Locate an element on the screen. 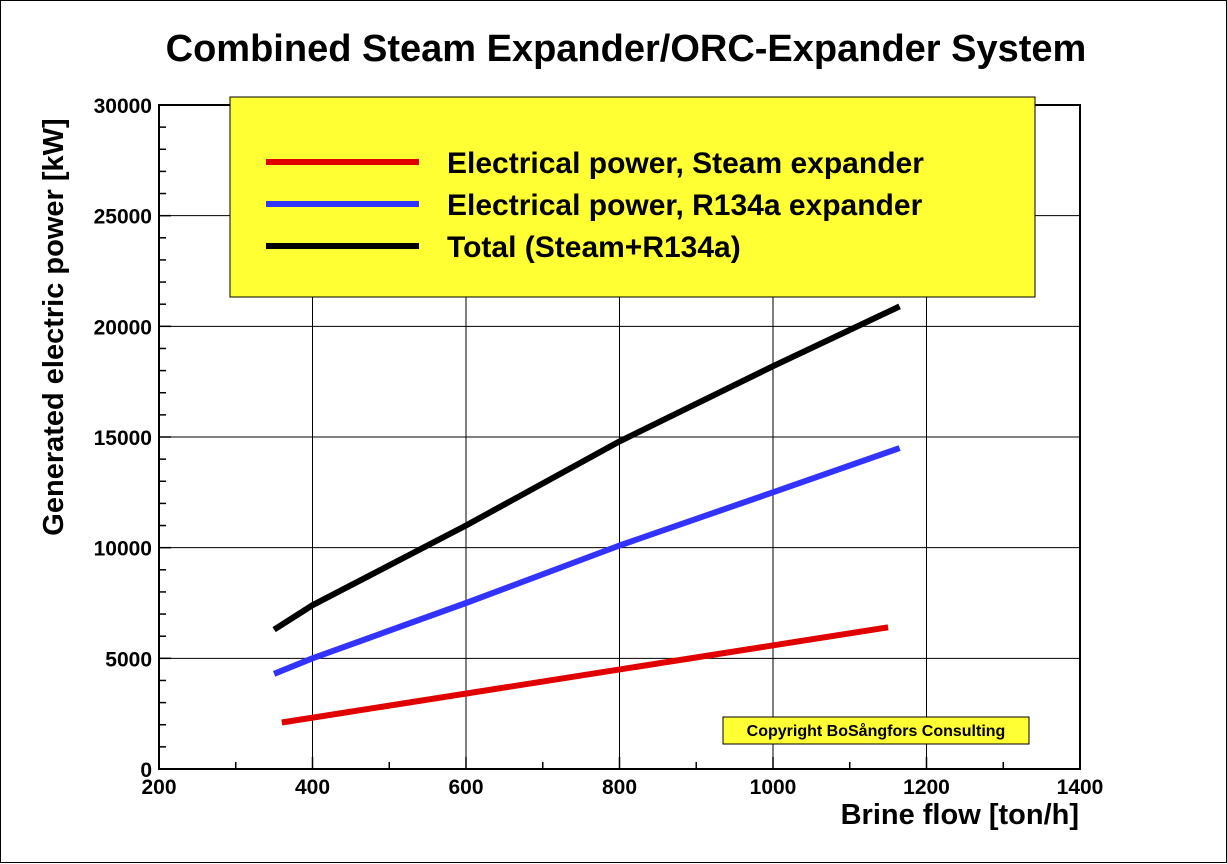 The width and height of the screenshot is (1227, 864). y-tick-label: 30000 is located at coordinates (123, 106).